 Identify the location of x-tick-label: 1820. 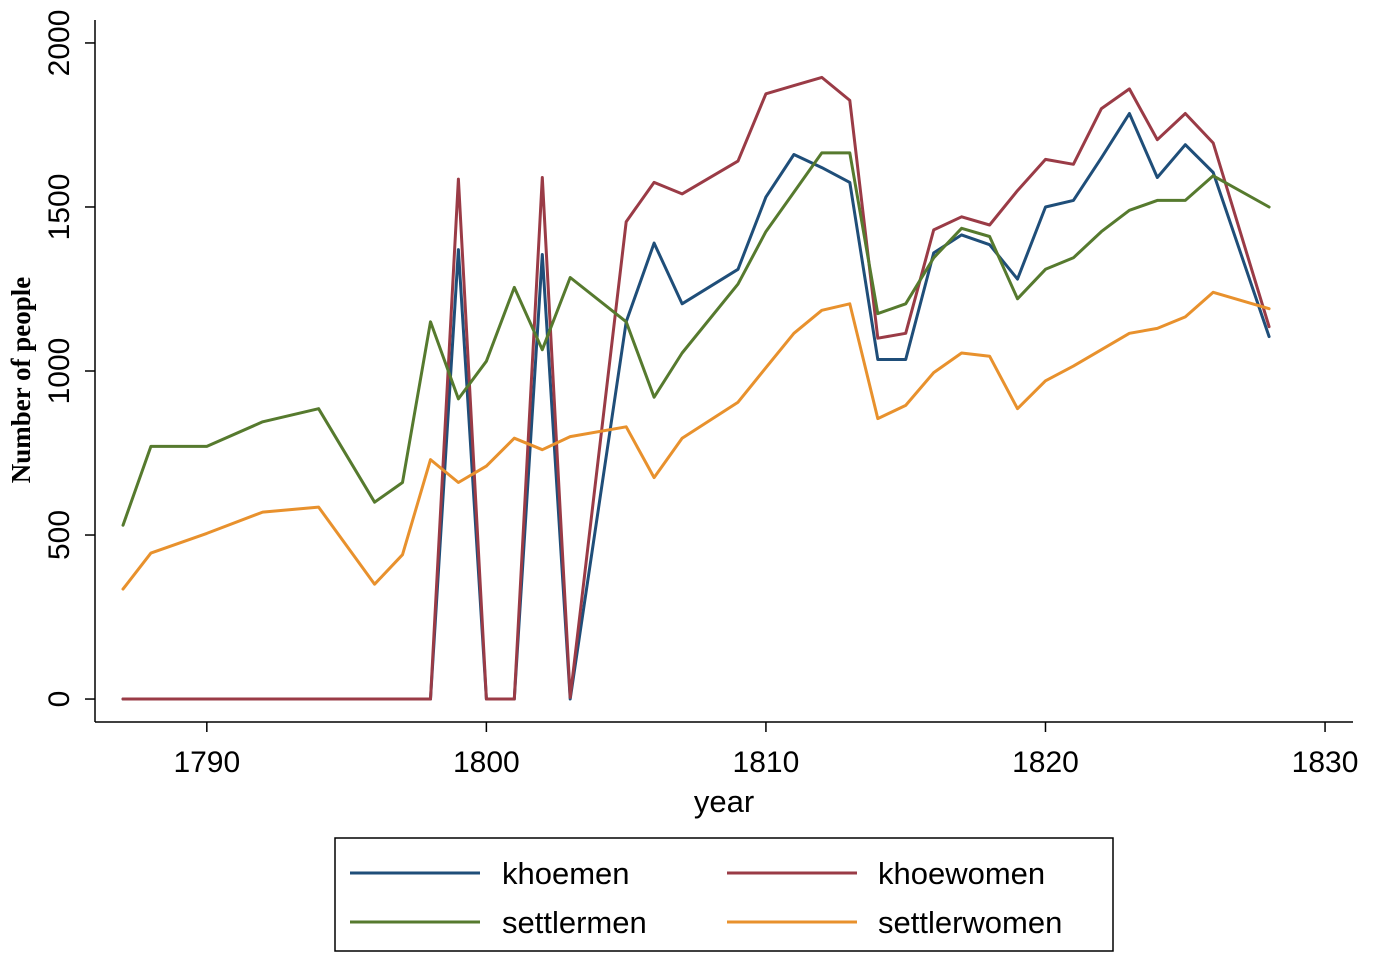
(1045, 762).